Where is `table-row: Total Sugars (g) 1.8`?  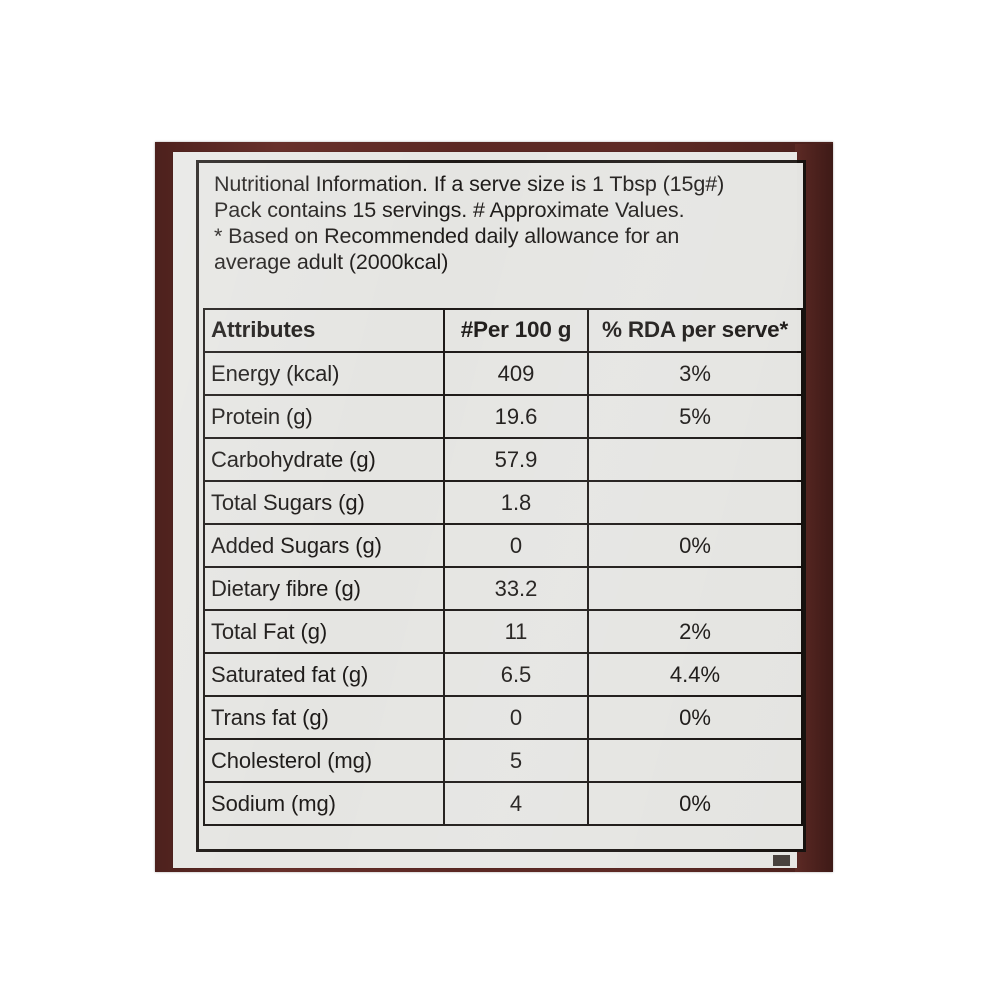 table-row: Total Sugars (g) 1.8 is located at coordinates (503, 502).